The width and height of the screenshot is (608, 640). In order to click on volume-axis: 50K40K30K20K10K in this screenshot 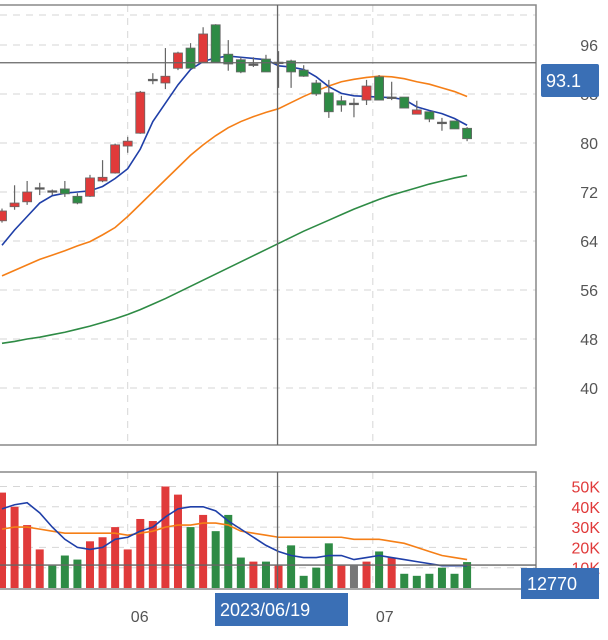, I will do `click(586, 529)`.